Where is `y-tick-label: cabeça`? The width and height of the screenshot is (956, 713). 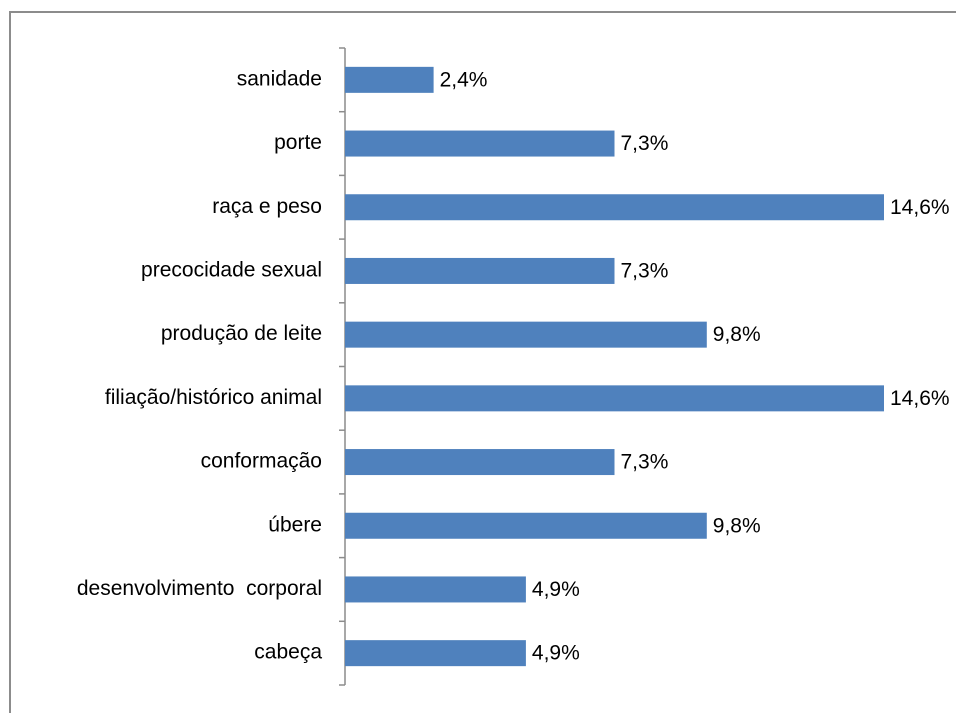 y-tick-label: cabeça is located at coordinates (288, 652).